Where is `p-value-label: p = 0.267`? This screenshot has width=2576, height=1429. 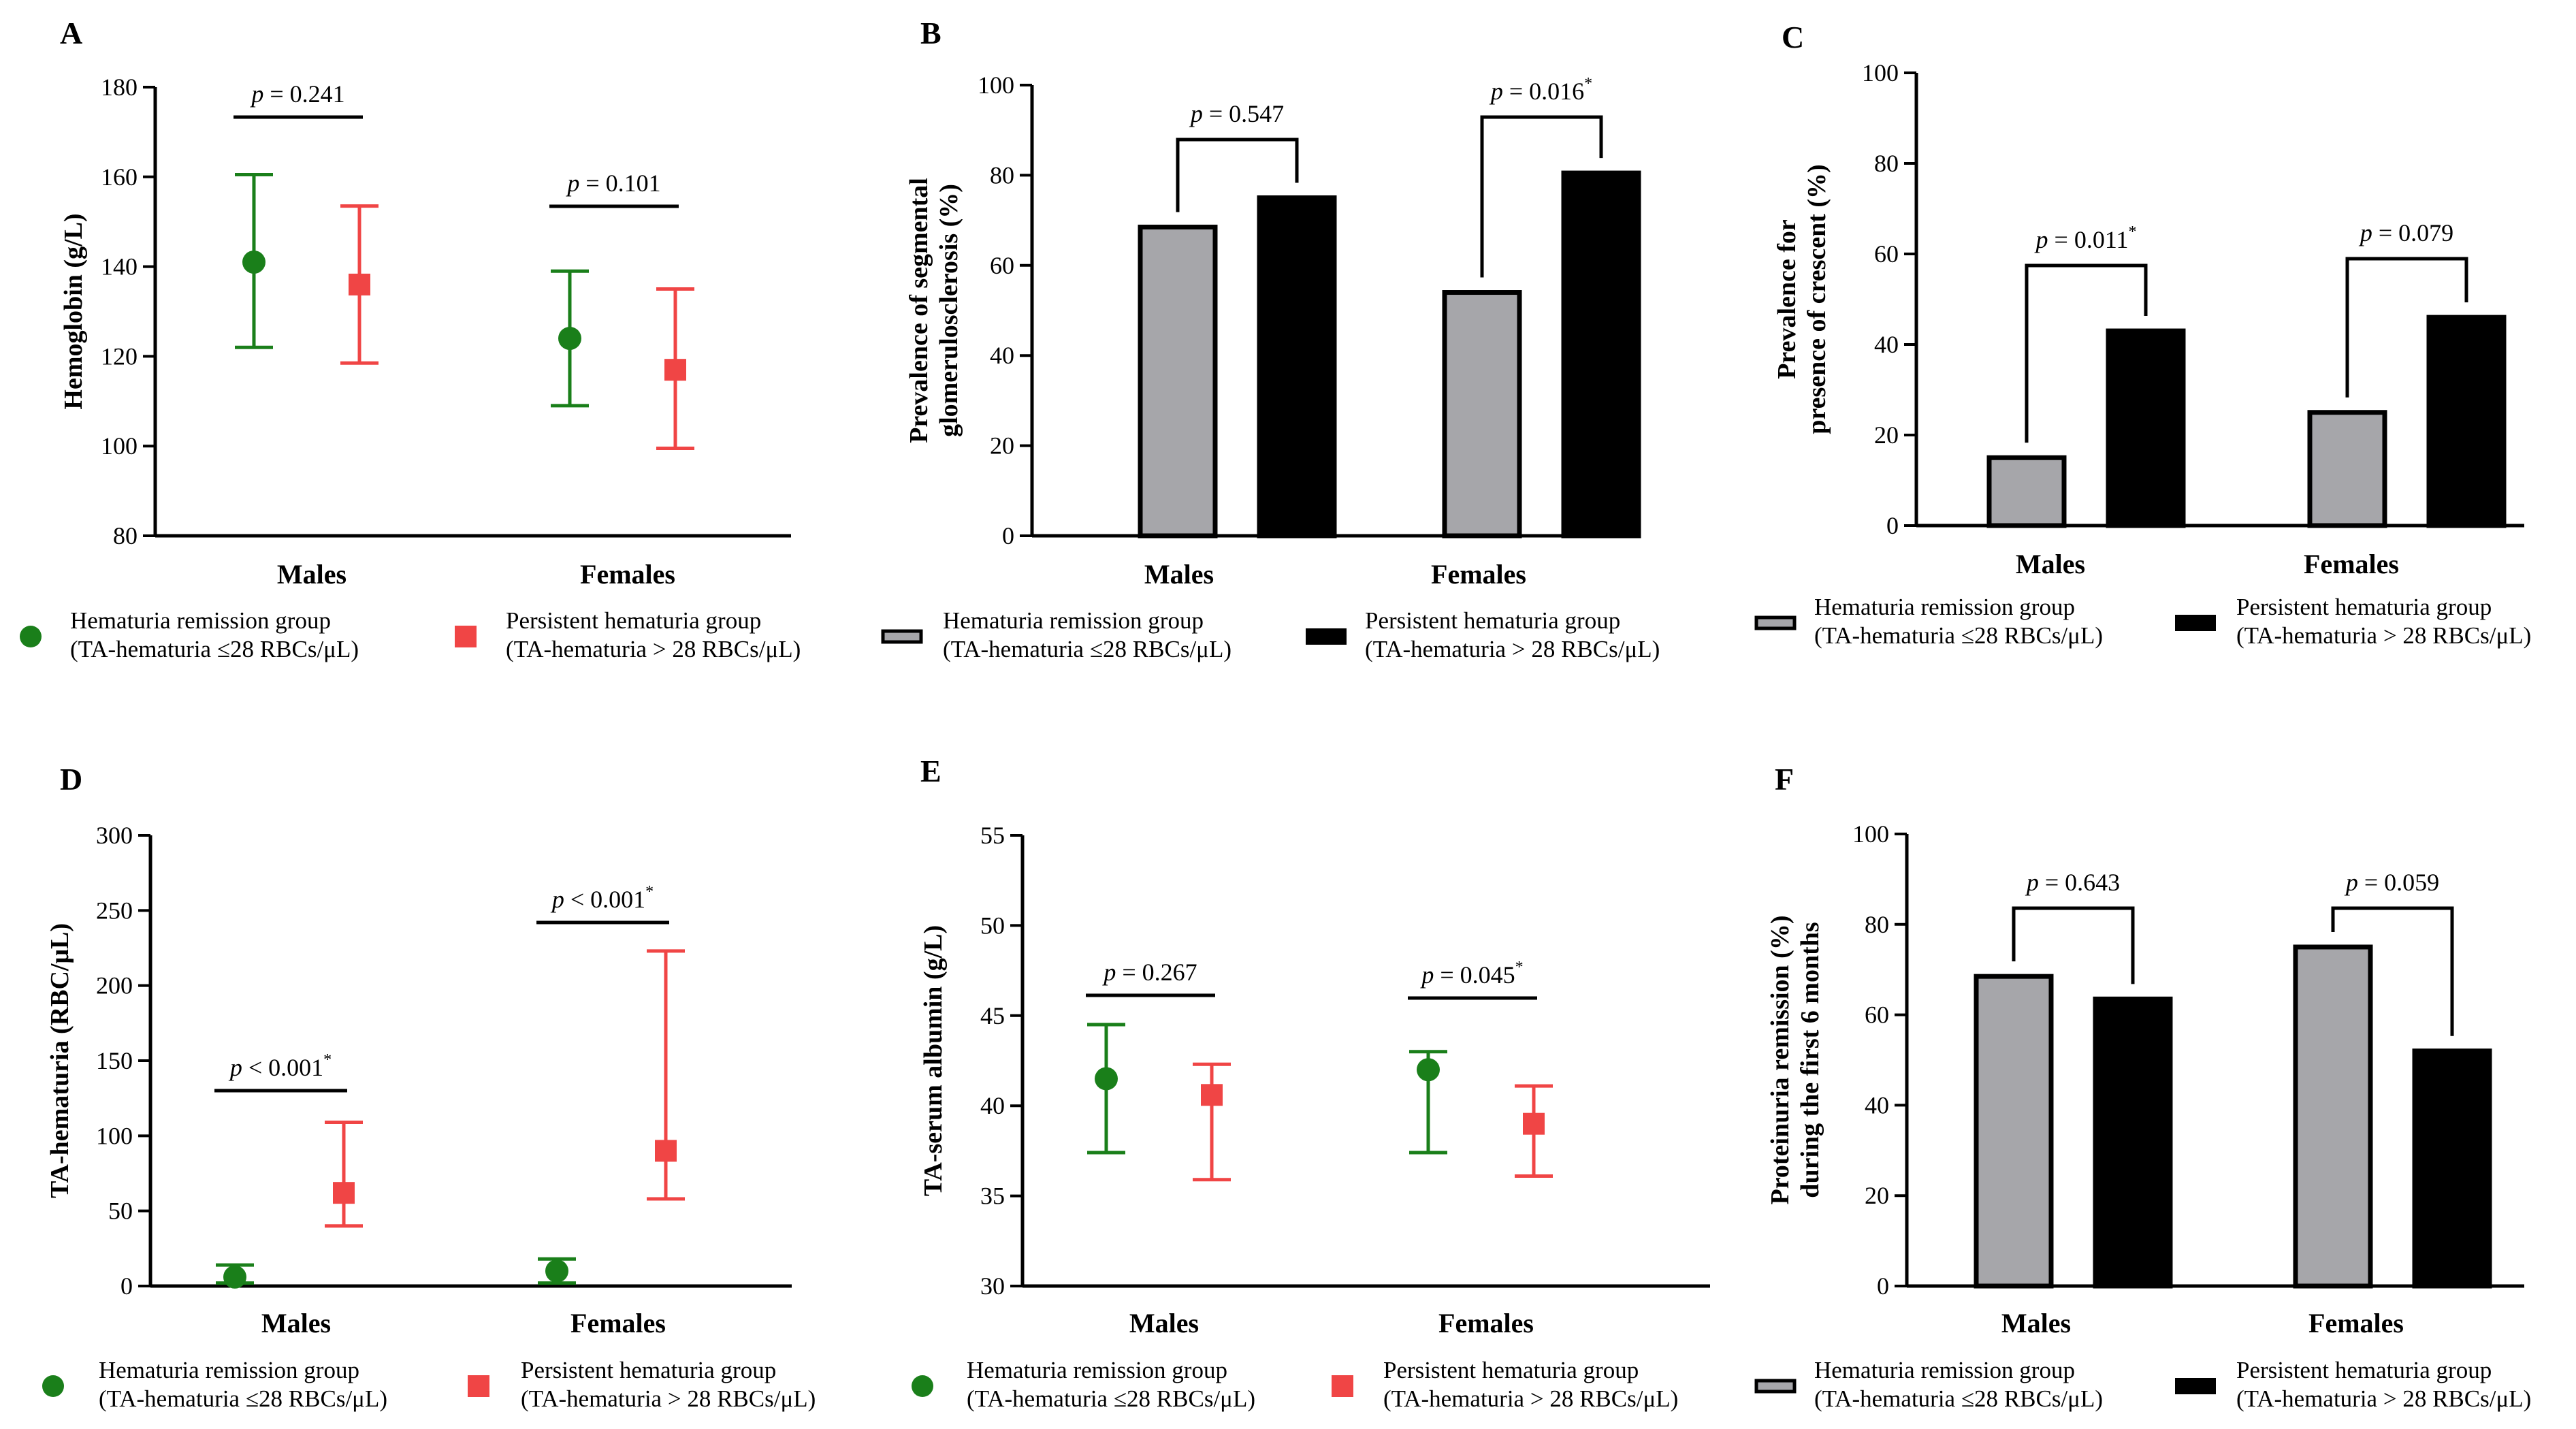 p-value-label: p = 0.267 is located at coordinates (1149, 972).